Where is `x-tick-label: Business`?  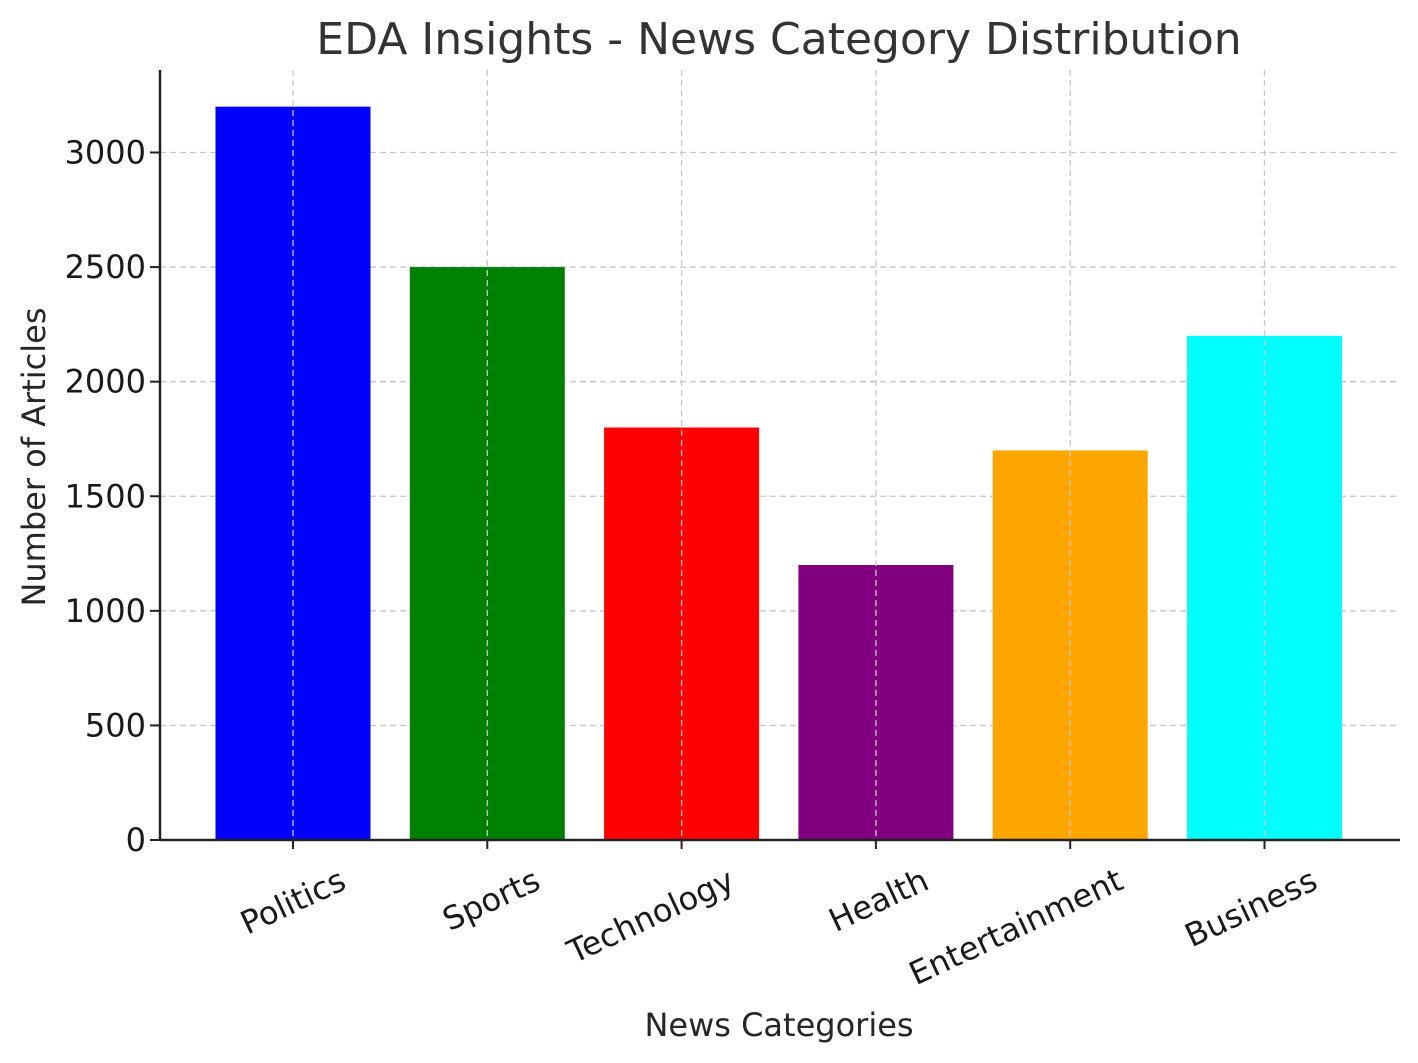 x-tick-label: Business is located at coordinates (1251, 908).